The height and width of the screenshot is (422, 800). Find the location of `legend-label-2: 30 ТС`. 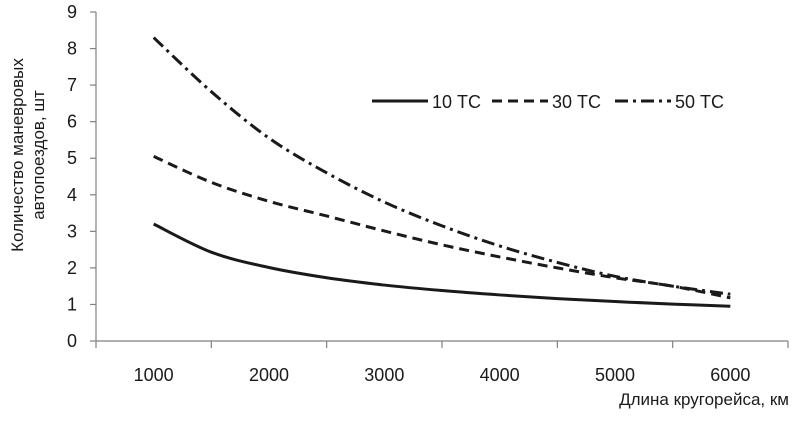

legend-label-2: 30 ТС is located at coordinates (576, 102).